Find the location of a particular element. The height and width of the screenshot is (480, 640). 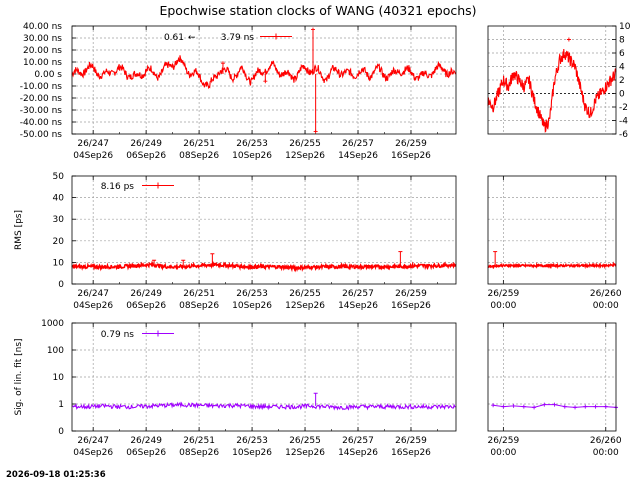

sig-zoom-xtick-label: 26/259 is located at coordinates (504, 441).